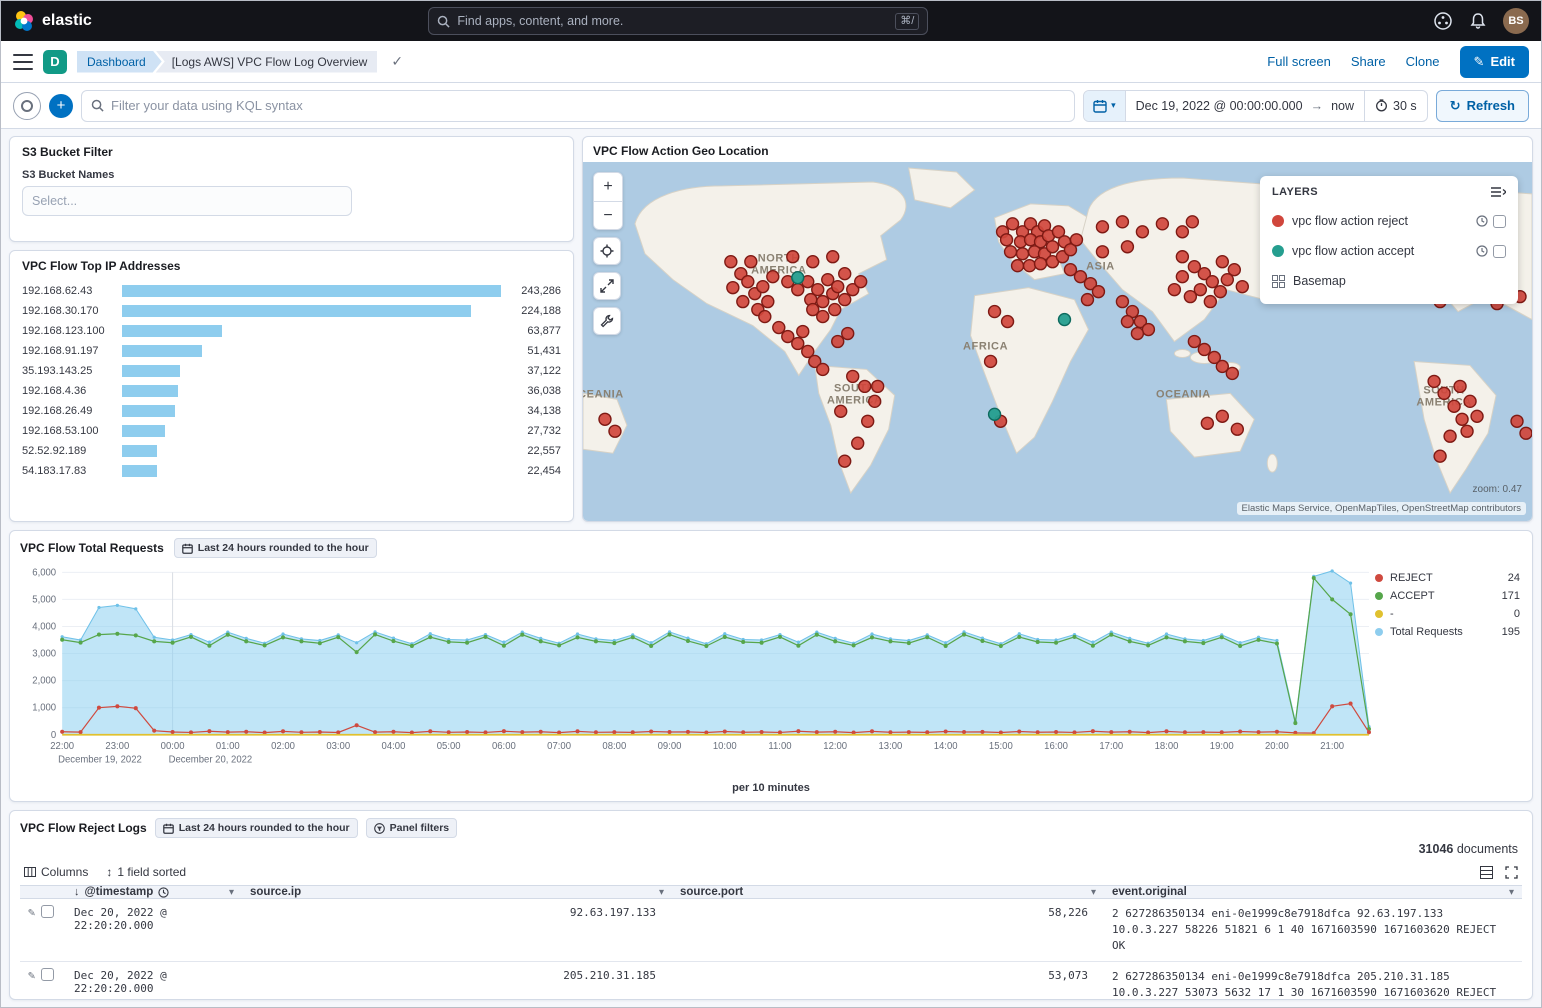 The width and height of the screenshot is (1542, 1008). Describe the element at coordinates (291, 391) in the screenshot. I see `ip-bar-row: 192.168.4.36 36,038` at that location.